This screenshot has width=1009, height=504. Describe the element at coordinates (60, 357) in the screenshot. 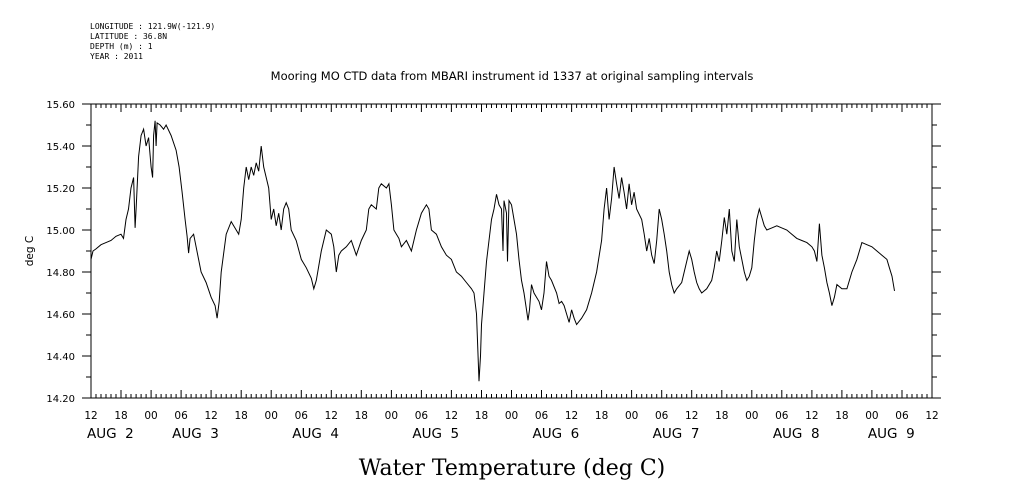

I see `y-tick-label: 14.40` at that location.